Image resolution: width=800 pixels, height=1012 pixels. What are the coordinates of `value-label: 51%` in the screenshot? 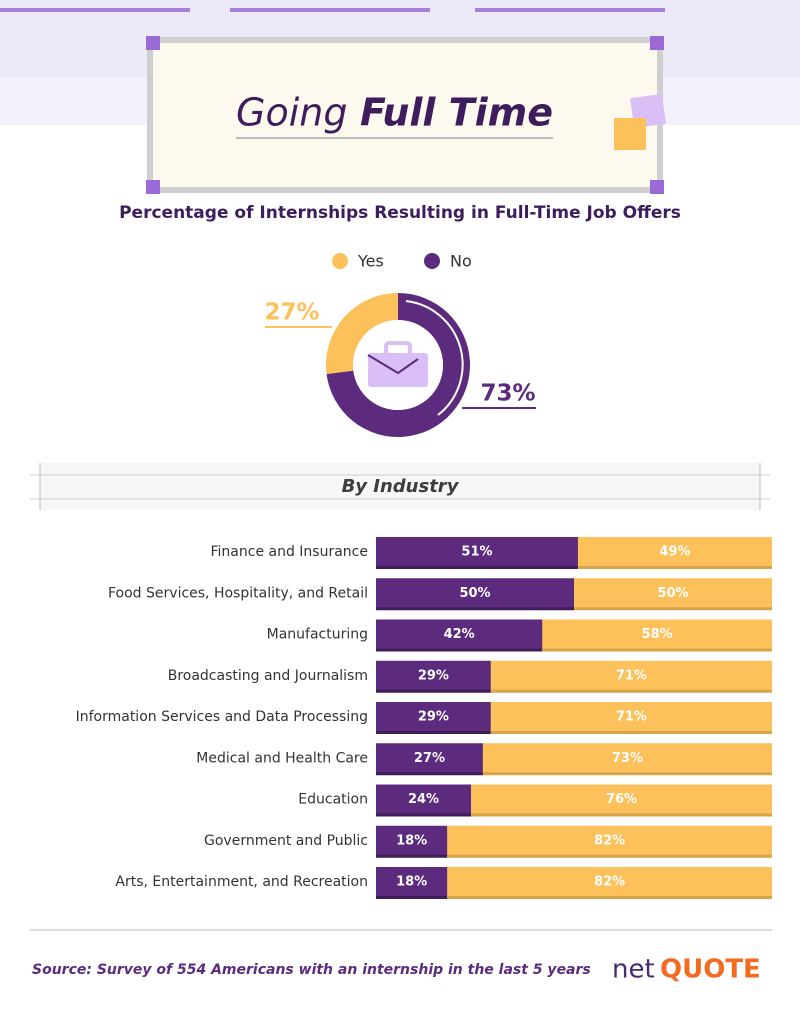 It's located at (476, 552).